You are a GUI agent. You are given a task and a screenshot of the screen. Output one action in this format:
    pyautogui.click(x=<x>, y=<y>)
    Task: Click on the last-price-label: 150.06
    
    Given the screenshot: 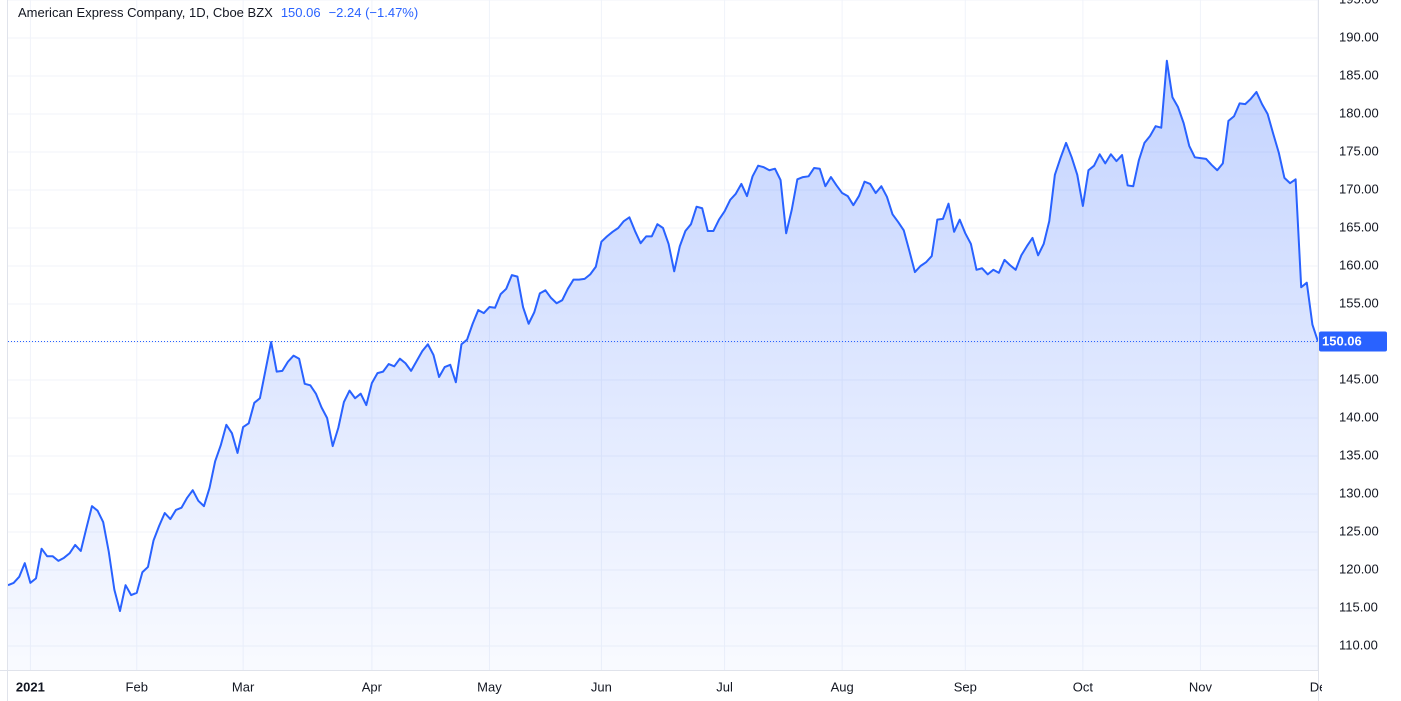 What is the action you would take?
    pyautogui.click(x=1342, y=340)
    